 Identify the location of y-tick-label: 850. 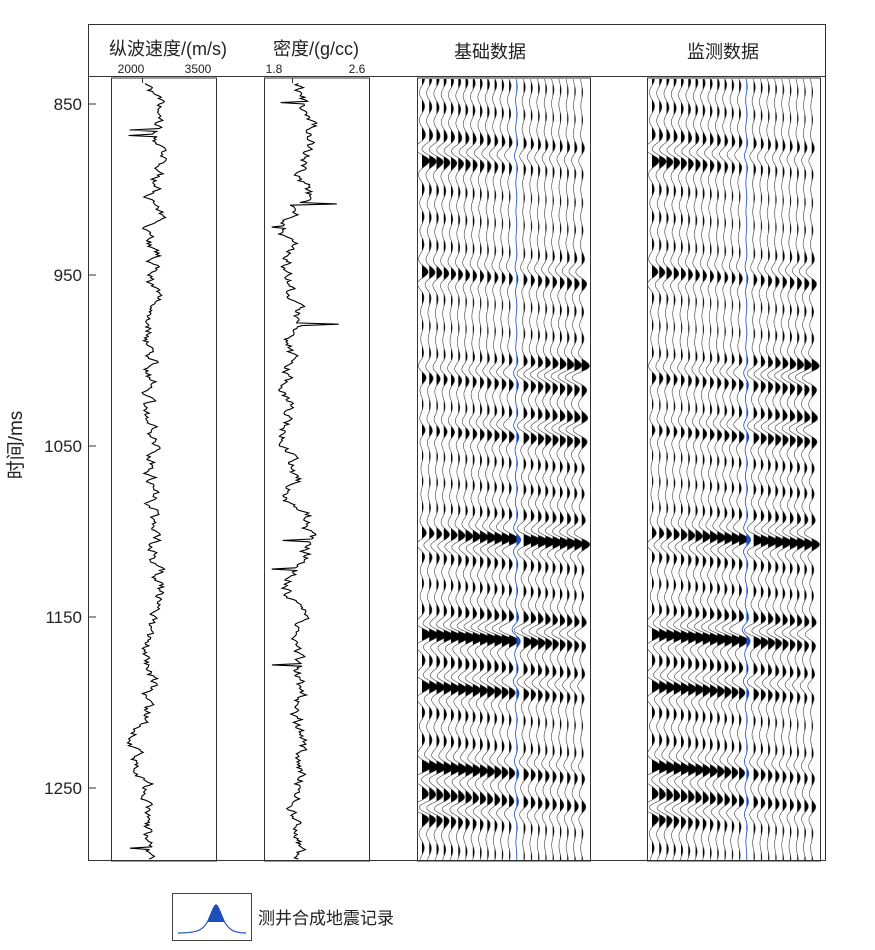
(68, 104).